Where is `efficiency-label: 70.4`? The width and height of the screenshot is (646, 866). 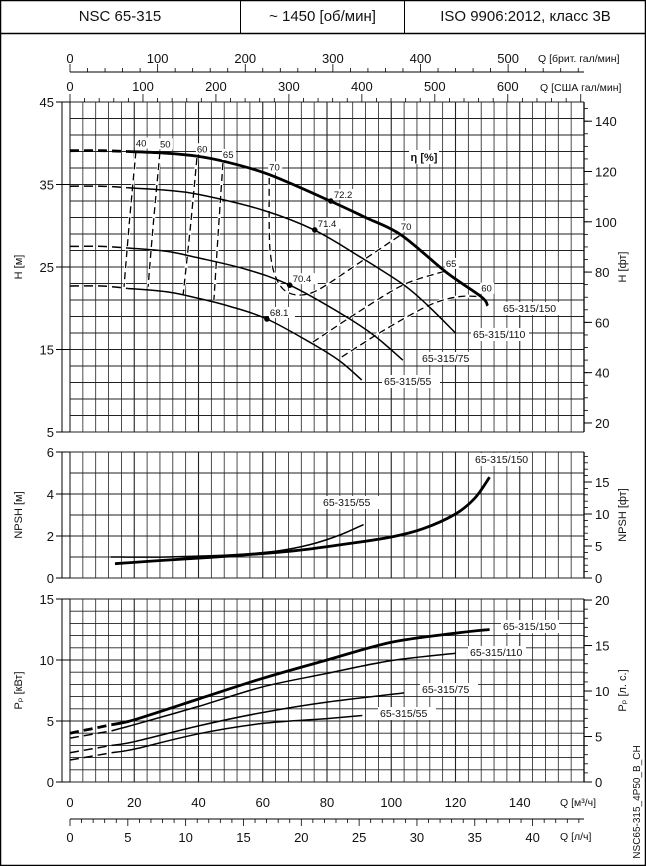
efficiency-label: 70.4 is located at coordinates (302, 279).